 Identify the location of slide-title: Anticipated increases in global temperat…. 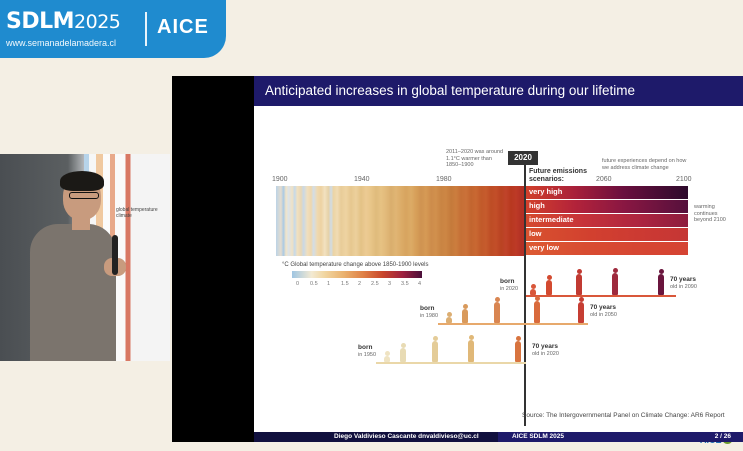
(450, 90).